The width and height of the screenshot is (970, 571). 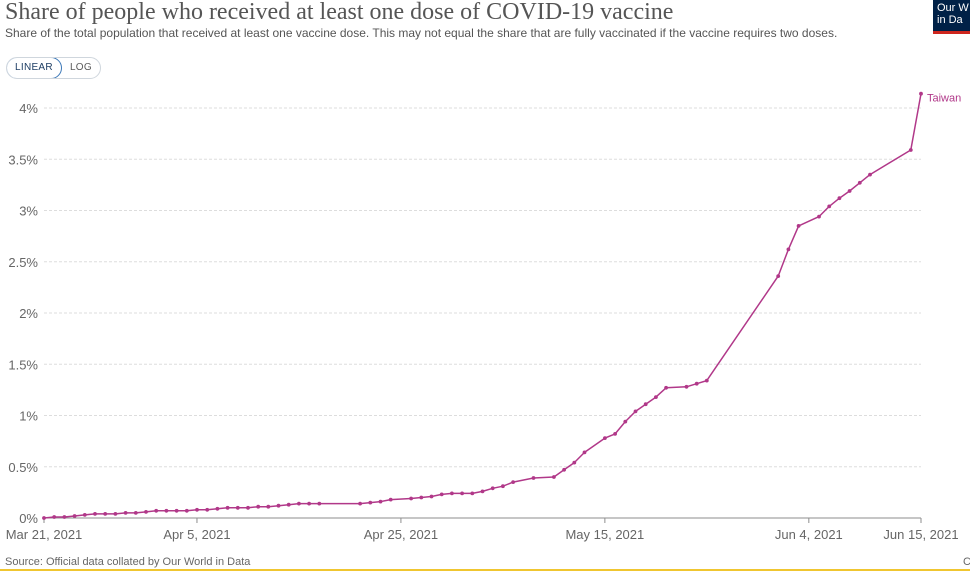 I want to click on y-tick-label: 3%, so click(x=28, y=211).